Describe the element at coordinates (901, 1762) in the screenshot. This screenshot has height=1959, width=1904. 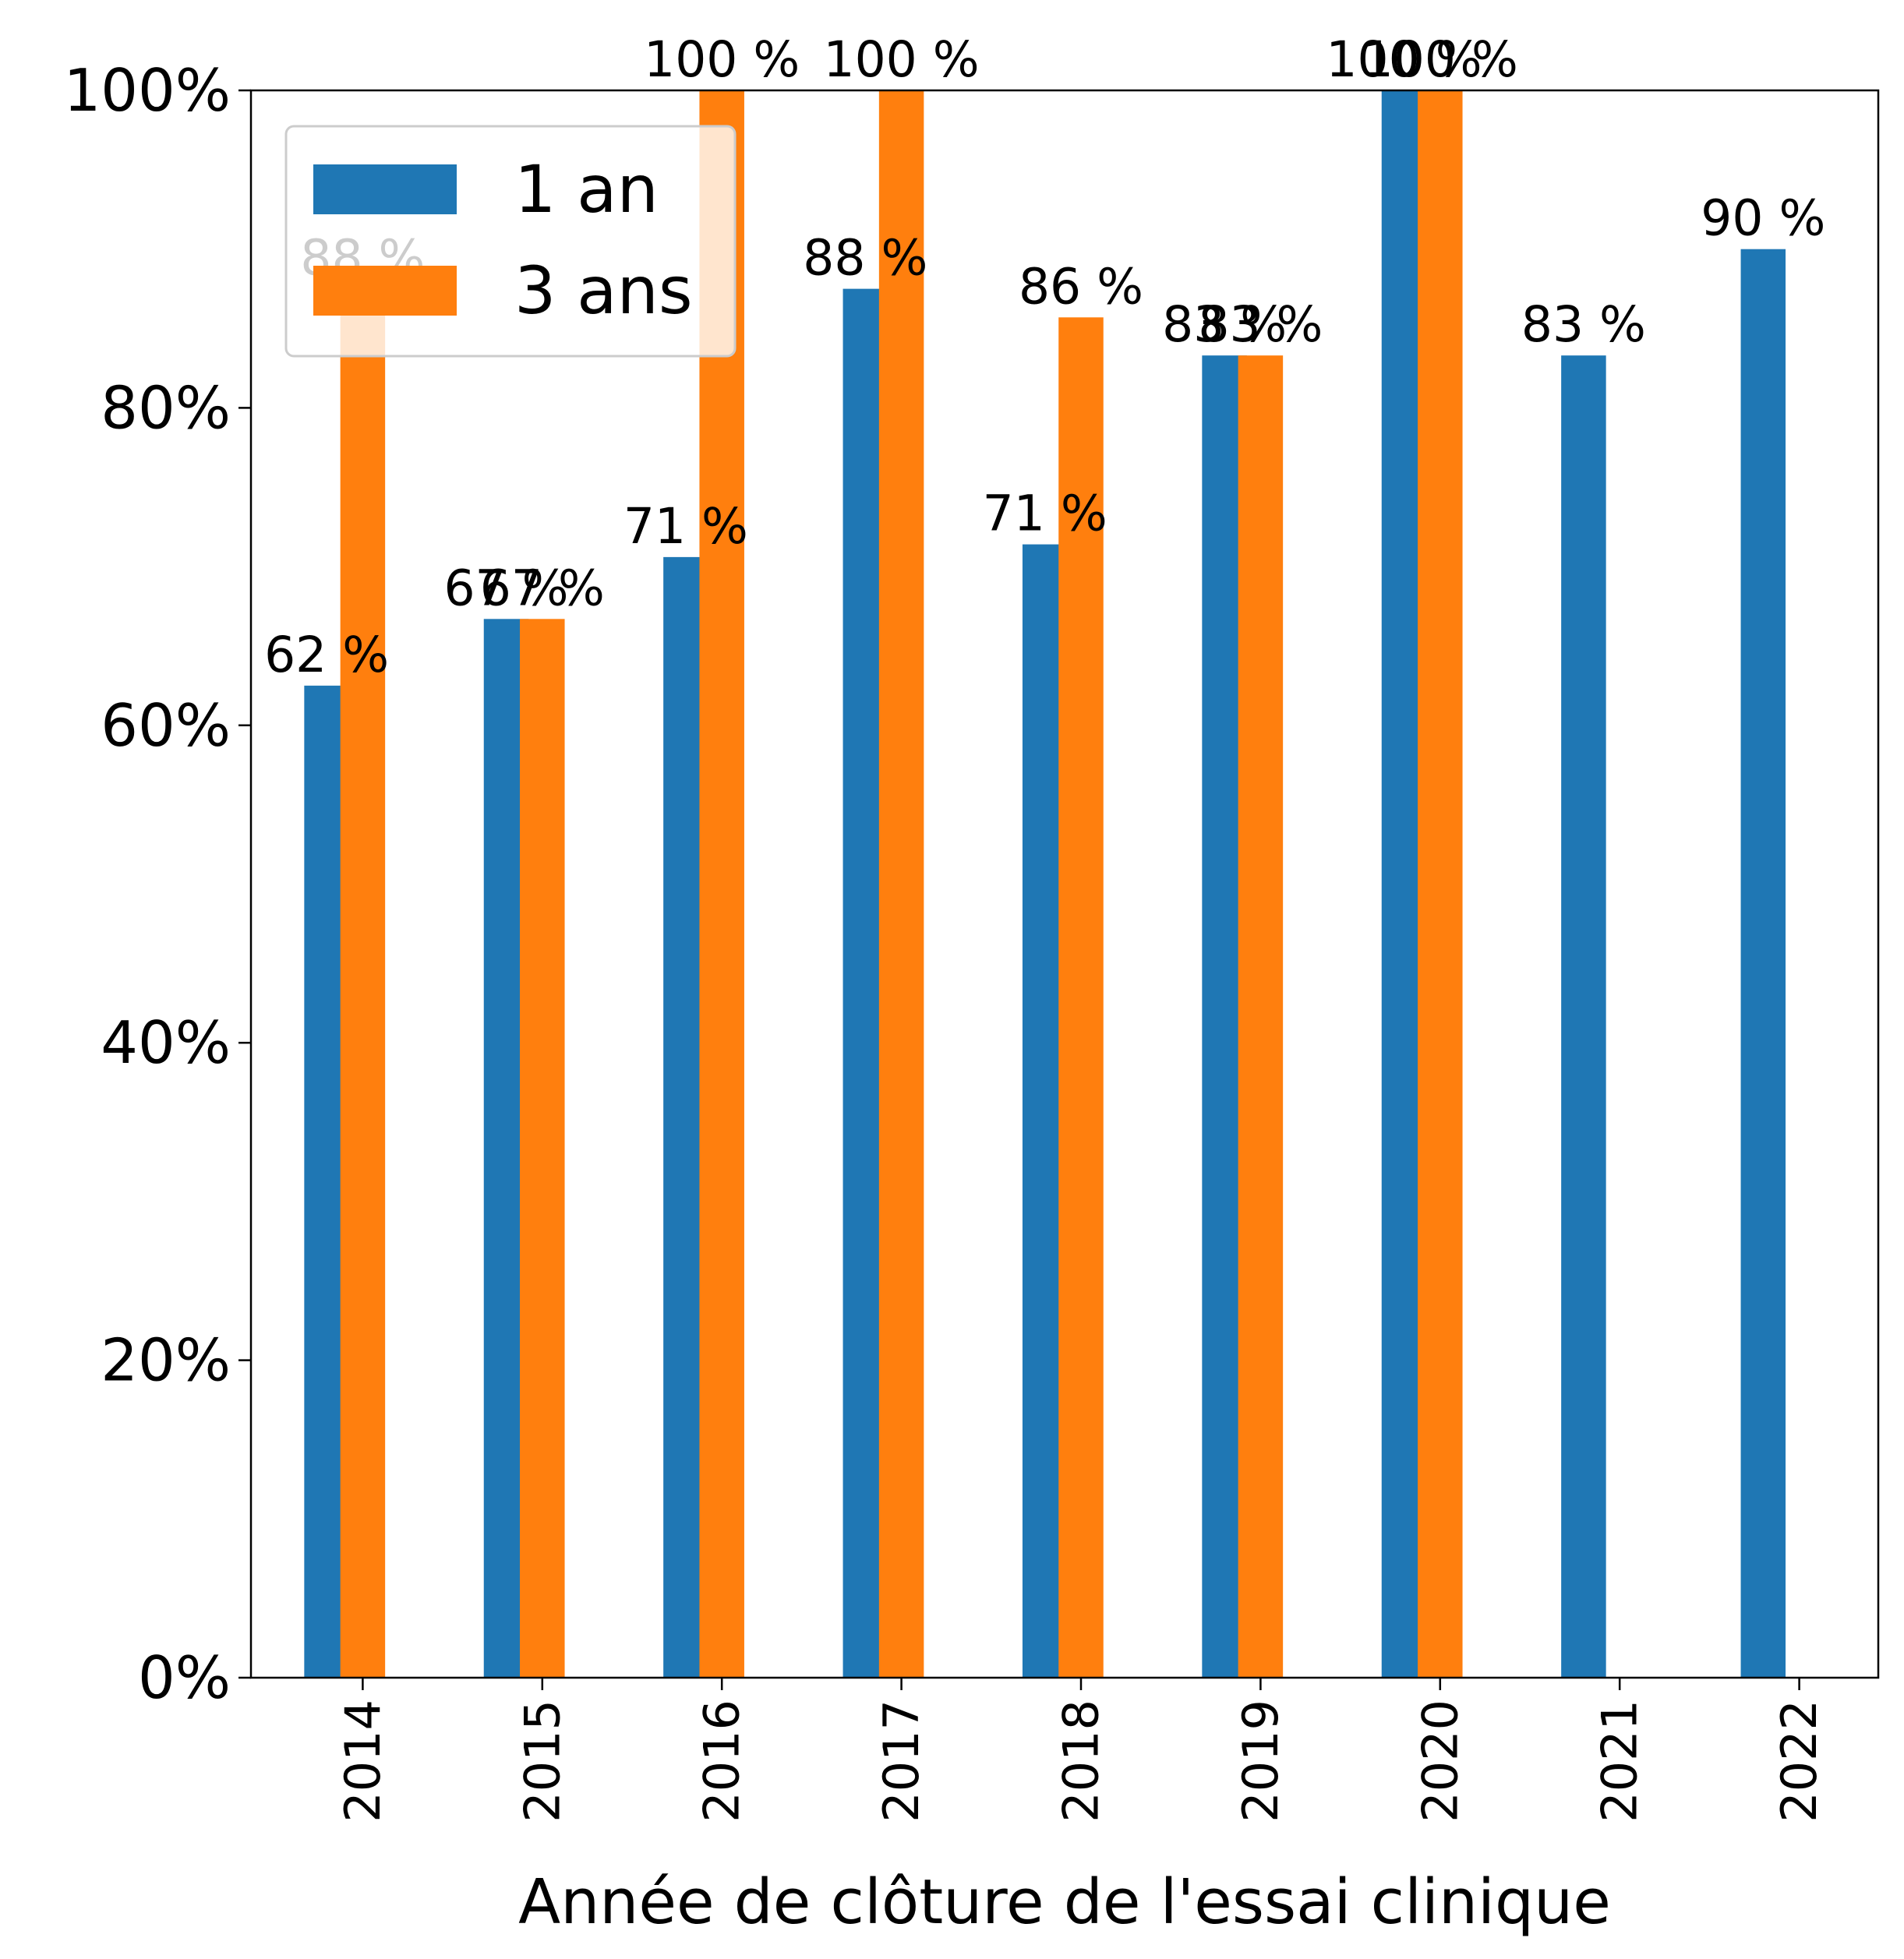
I see `x-tick-label: 2017` at that location.